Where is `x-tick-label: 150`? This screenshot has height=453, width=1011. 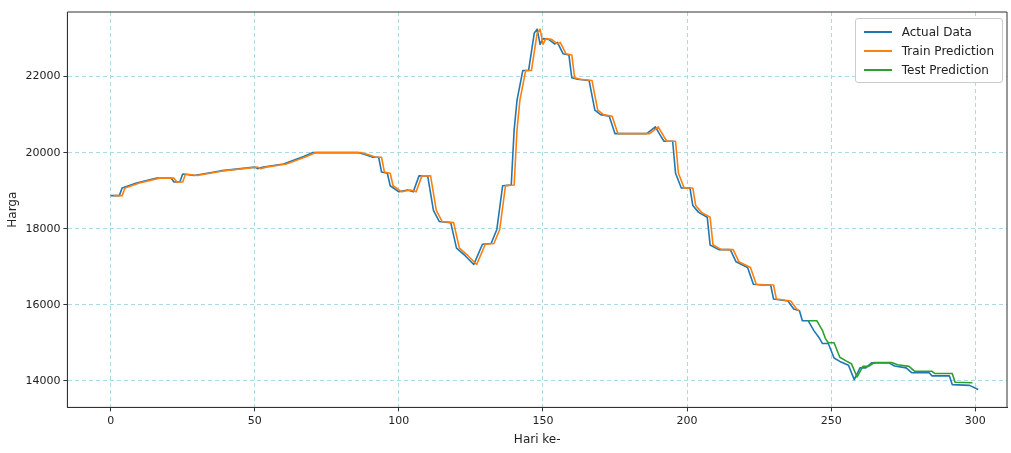 x-tick-label: 150 is located at coordinates (543, 420).